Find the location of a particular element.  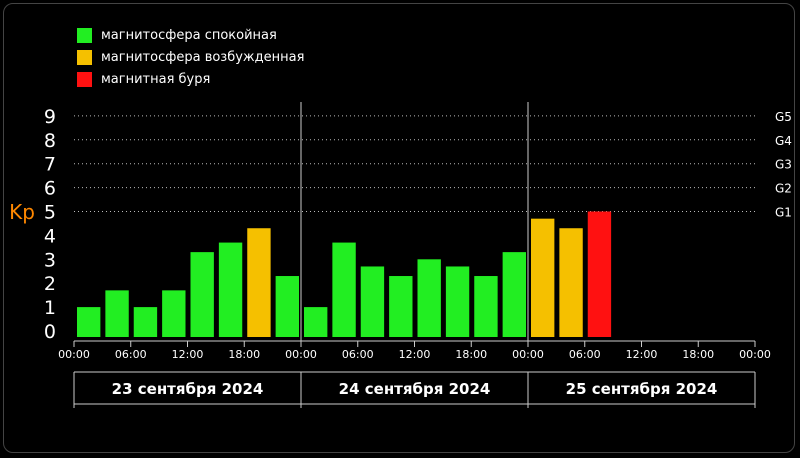

y-tick-label: 9 is located at coordinates (50, 117).